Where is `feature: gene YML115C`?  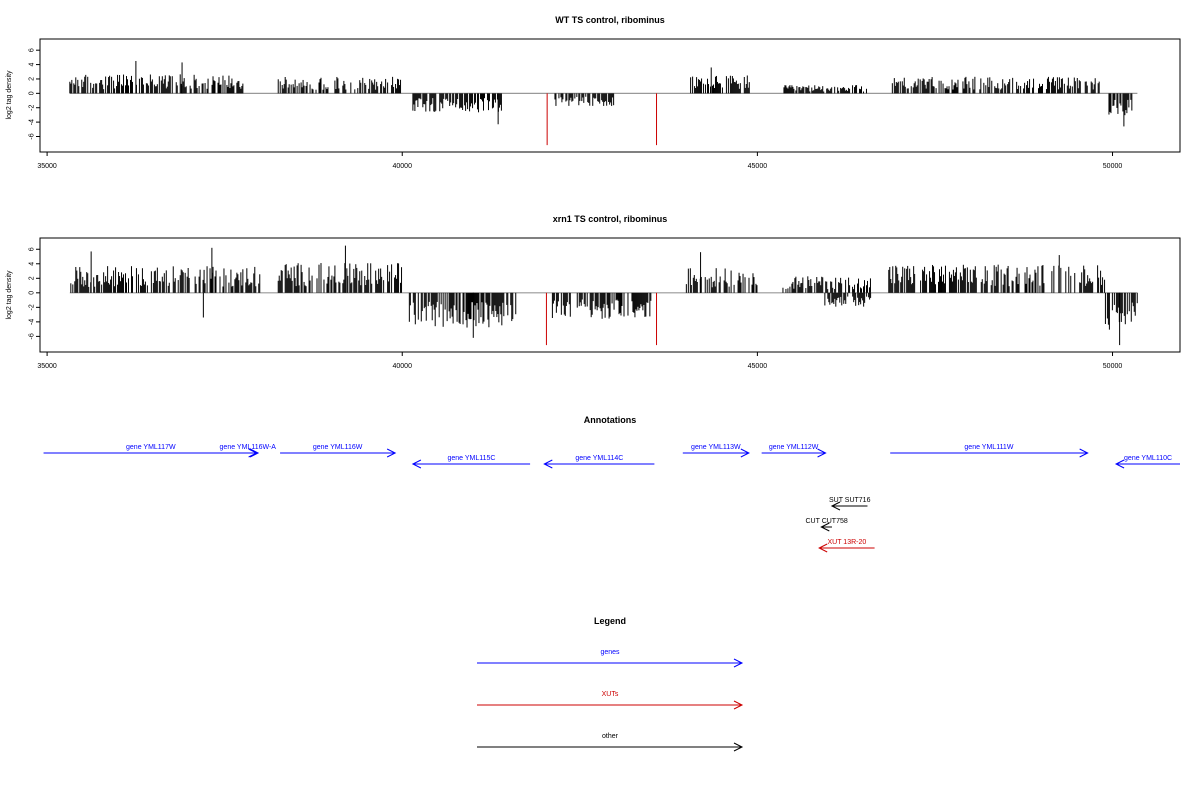 feature: gene YML115C is located at coordinates (471, 462).